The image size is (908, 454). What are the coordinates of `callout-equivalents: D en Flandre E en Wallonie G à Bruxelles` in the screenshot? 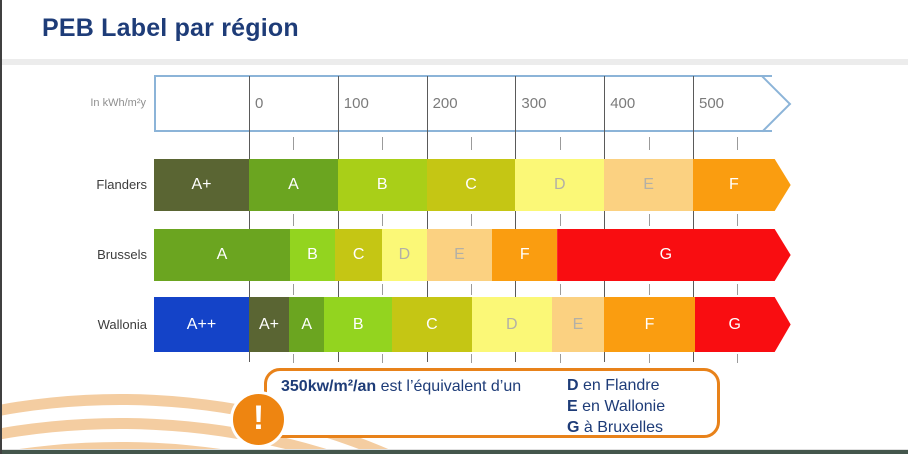 It's located at (616, 406).